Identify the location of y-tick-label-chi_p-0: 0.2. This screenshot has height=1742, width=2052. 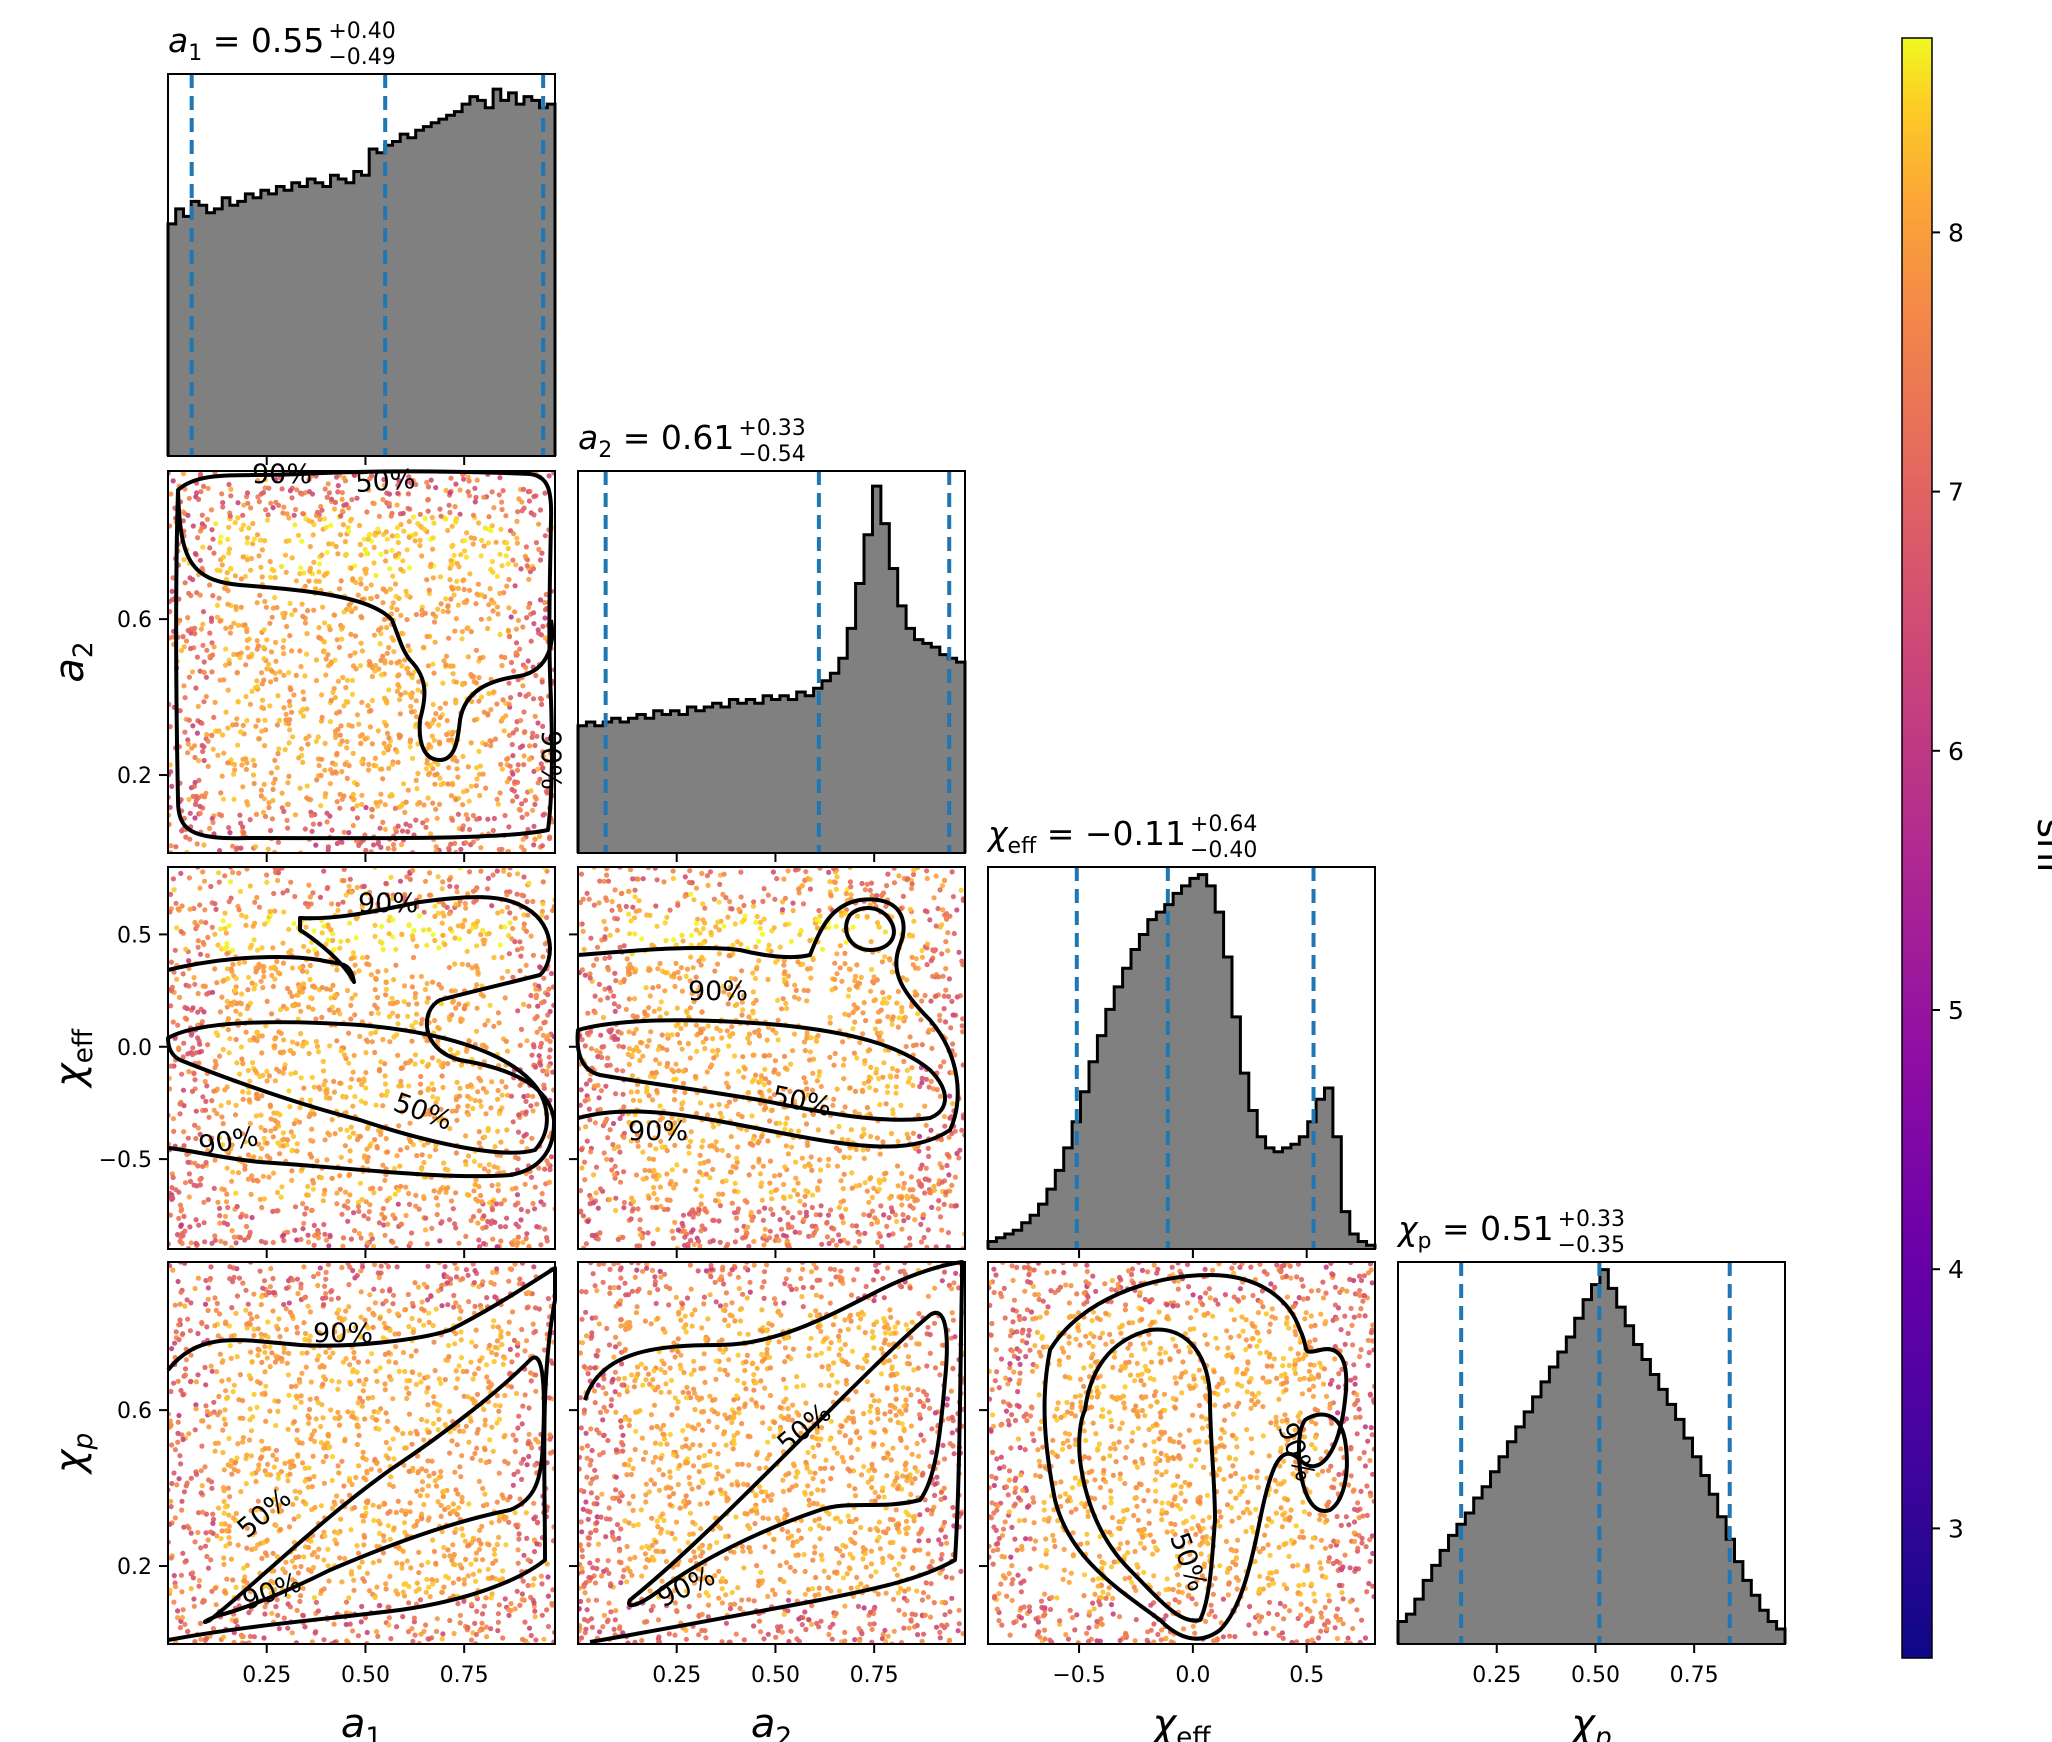
(134, 1567).